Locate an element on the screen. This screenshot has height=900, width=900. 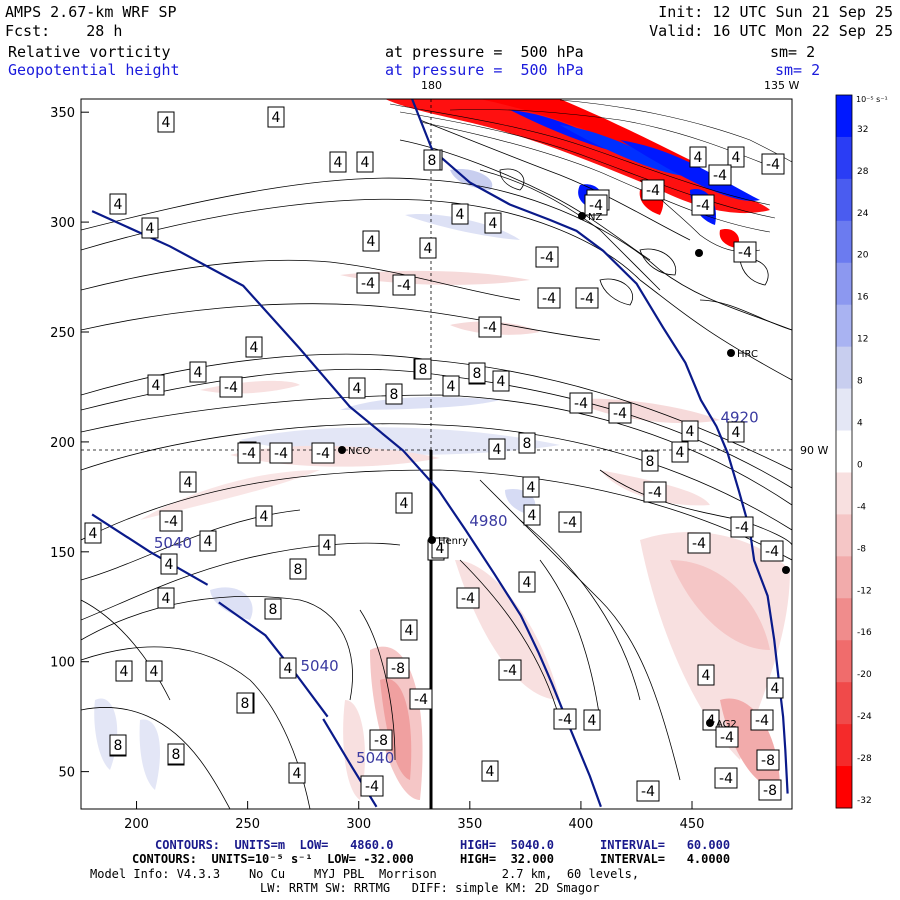
init-time: Init: 12 UTC Sun 21 Sep 25 is located at coordinates (775, 12).